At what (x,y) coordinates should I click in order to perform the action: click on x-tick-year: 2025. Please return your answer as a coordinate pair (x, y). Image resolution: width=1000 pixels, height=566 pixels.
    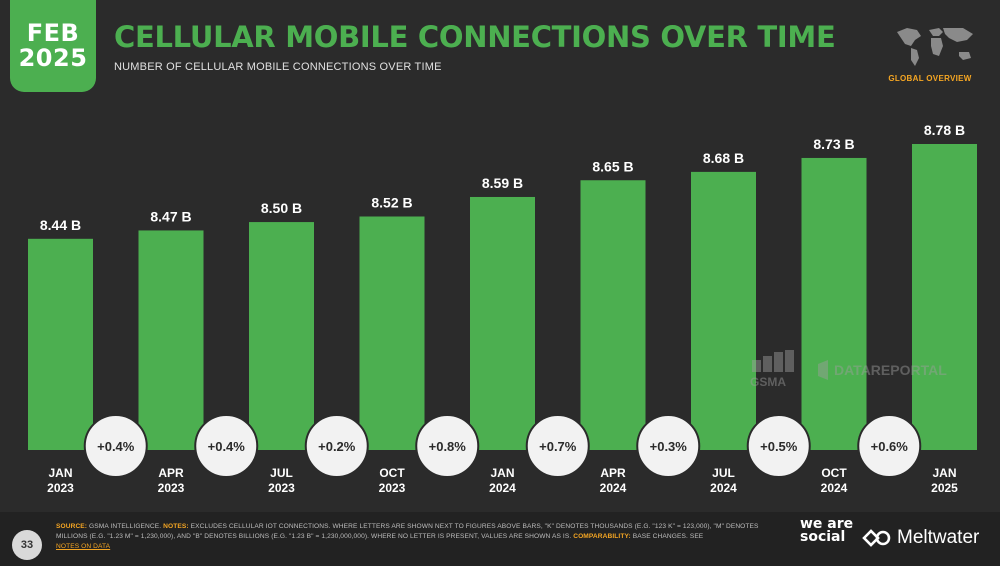
    Looking at the image, I should click on (944, 488).